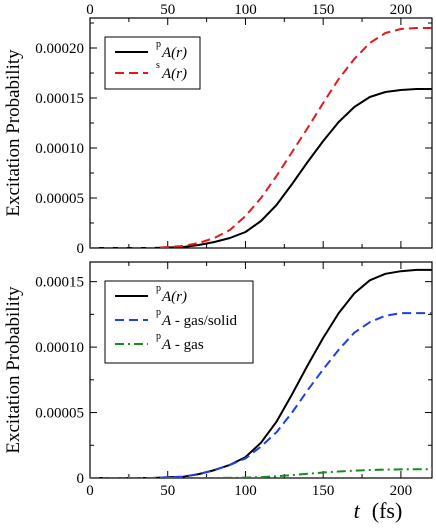 Image resolution: width=436 pixels, height=532 pixels. What do you see at coordinates (357, 510) in the screenshot?
I see `x-axis-symbol: t` at bounding box center [357, 510].